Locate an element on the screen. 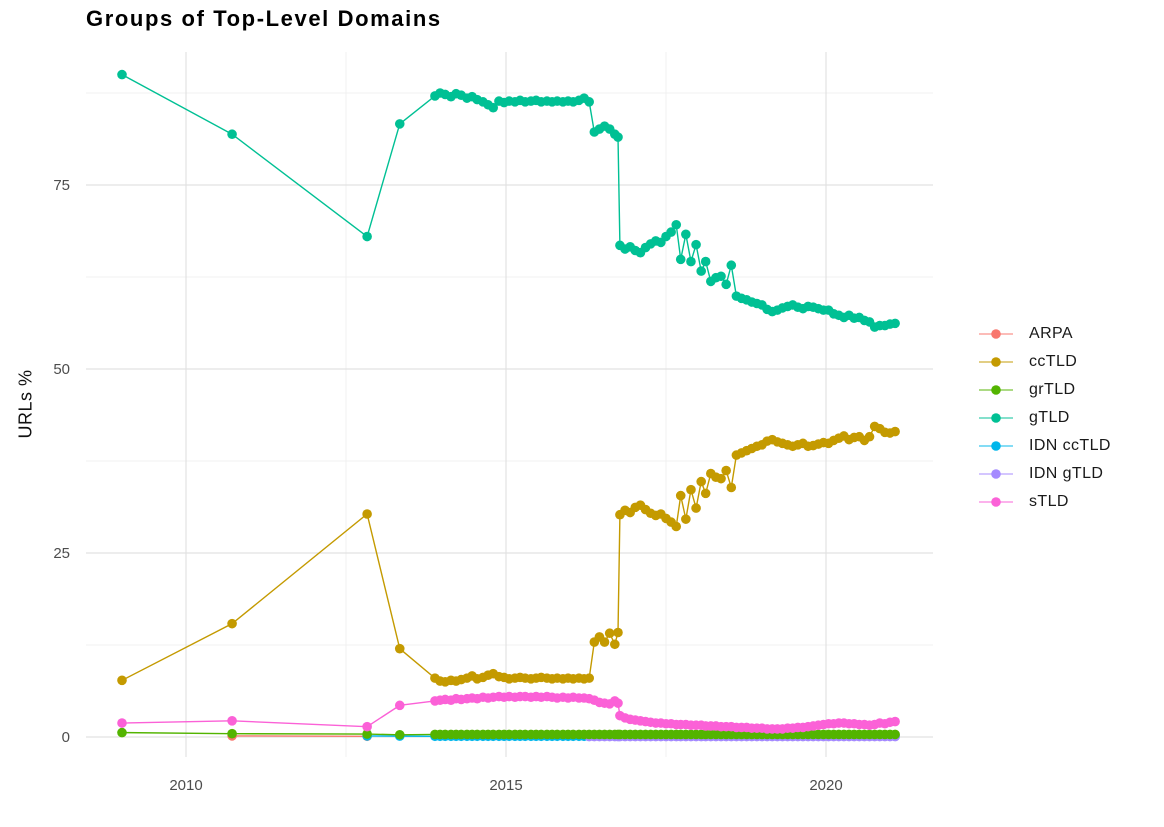  legend-item-grtld: grTLD is located at coordinates (1045, 390).